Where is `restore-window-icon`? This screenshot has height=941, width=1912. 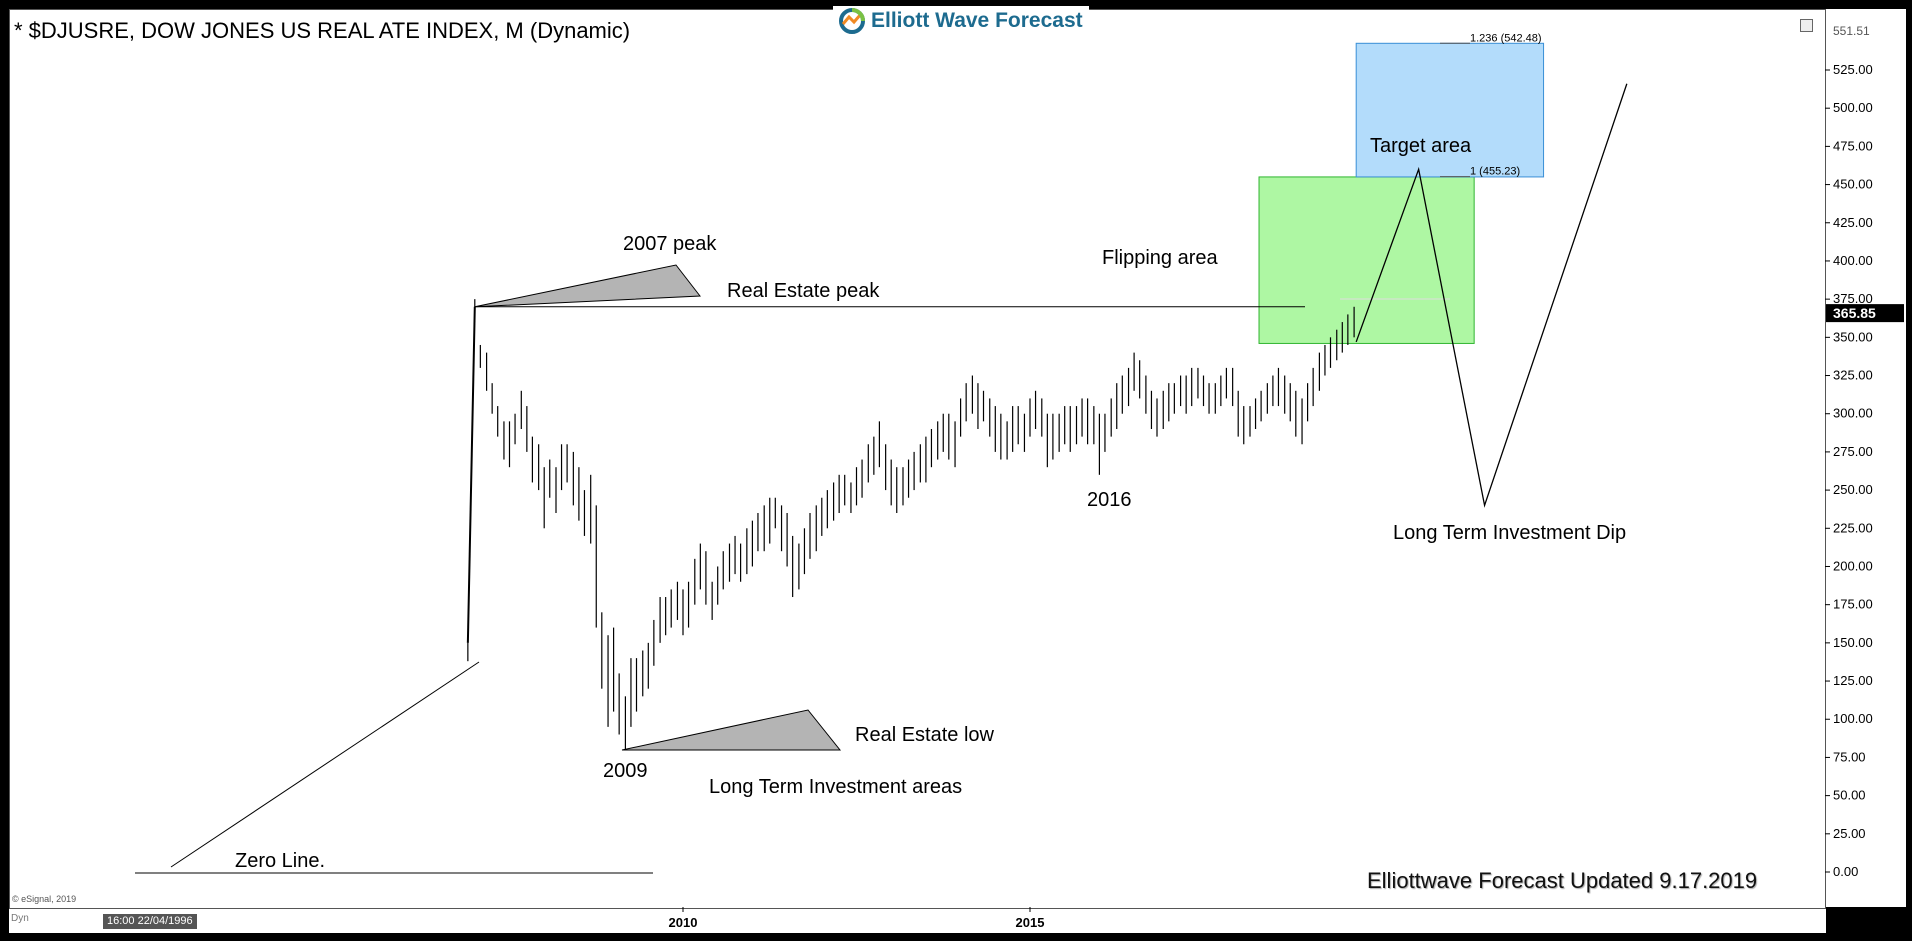 restore-window-icon is located at coordinates (1806, 25).